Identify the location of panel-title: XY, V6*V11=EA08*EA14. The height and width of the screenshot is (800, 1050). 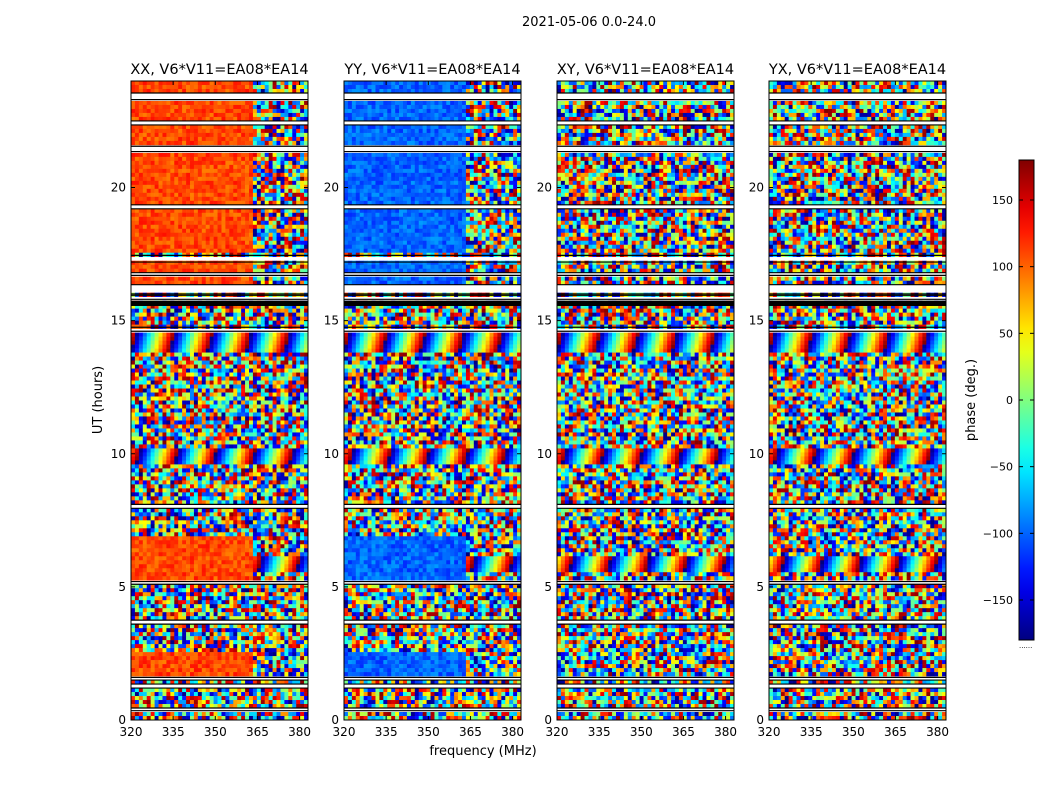
(645, 70).